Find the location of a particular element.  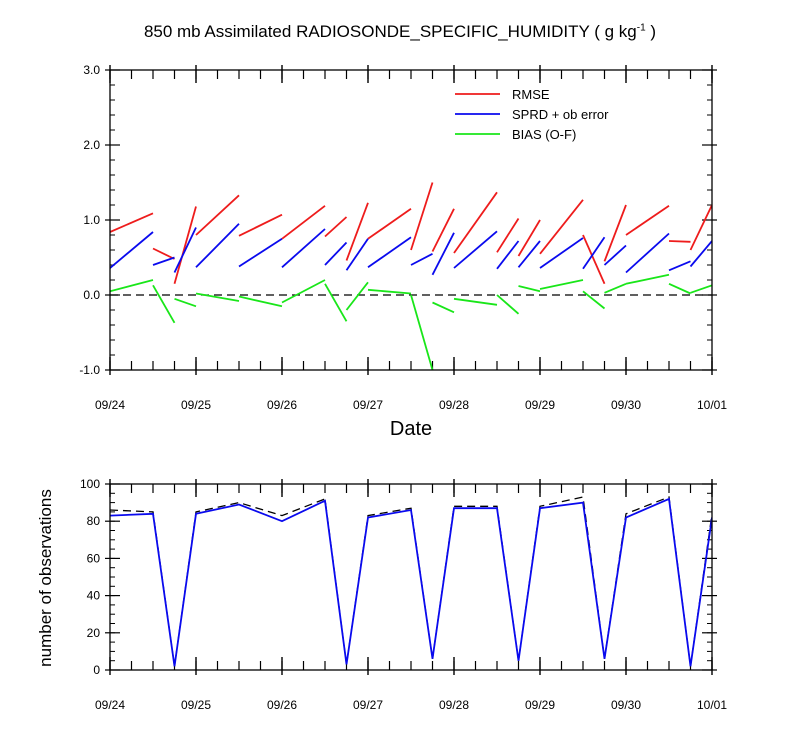

top-x-tick-label: 09/30 is located at coordinates (626, 405).